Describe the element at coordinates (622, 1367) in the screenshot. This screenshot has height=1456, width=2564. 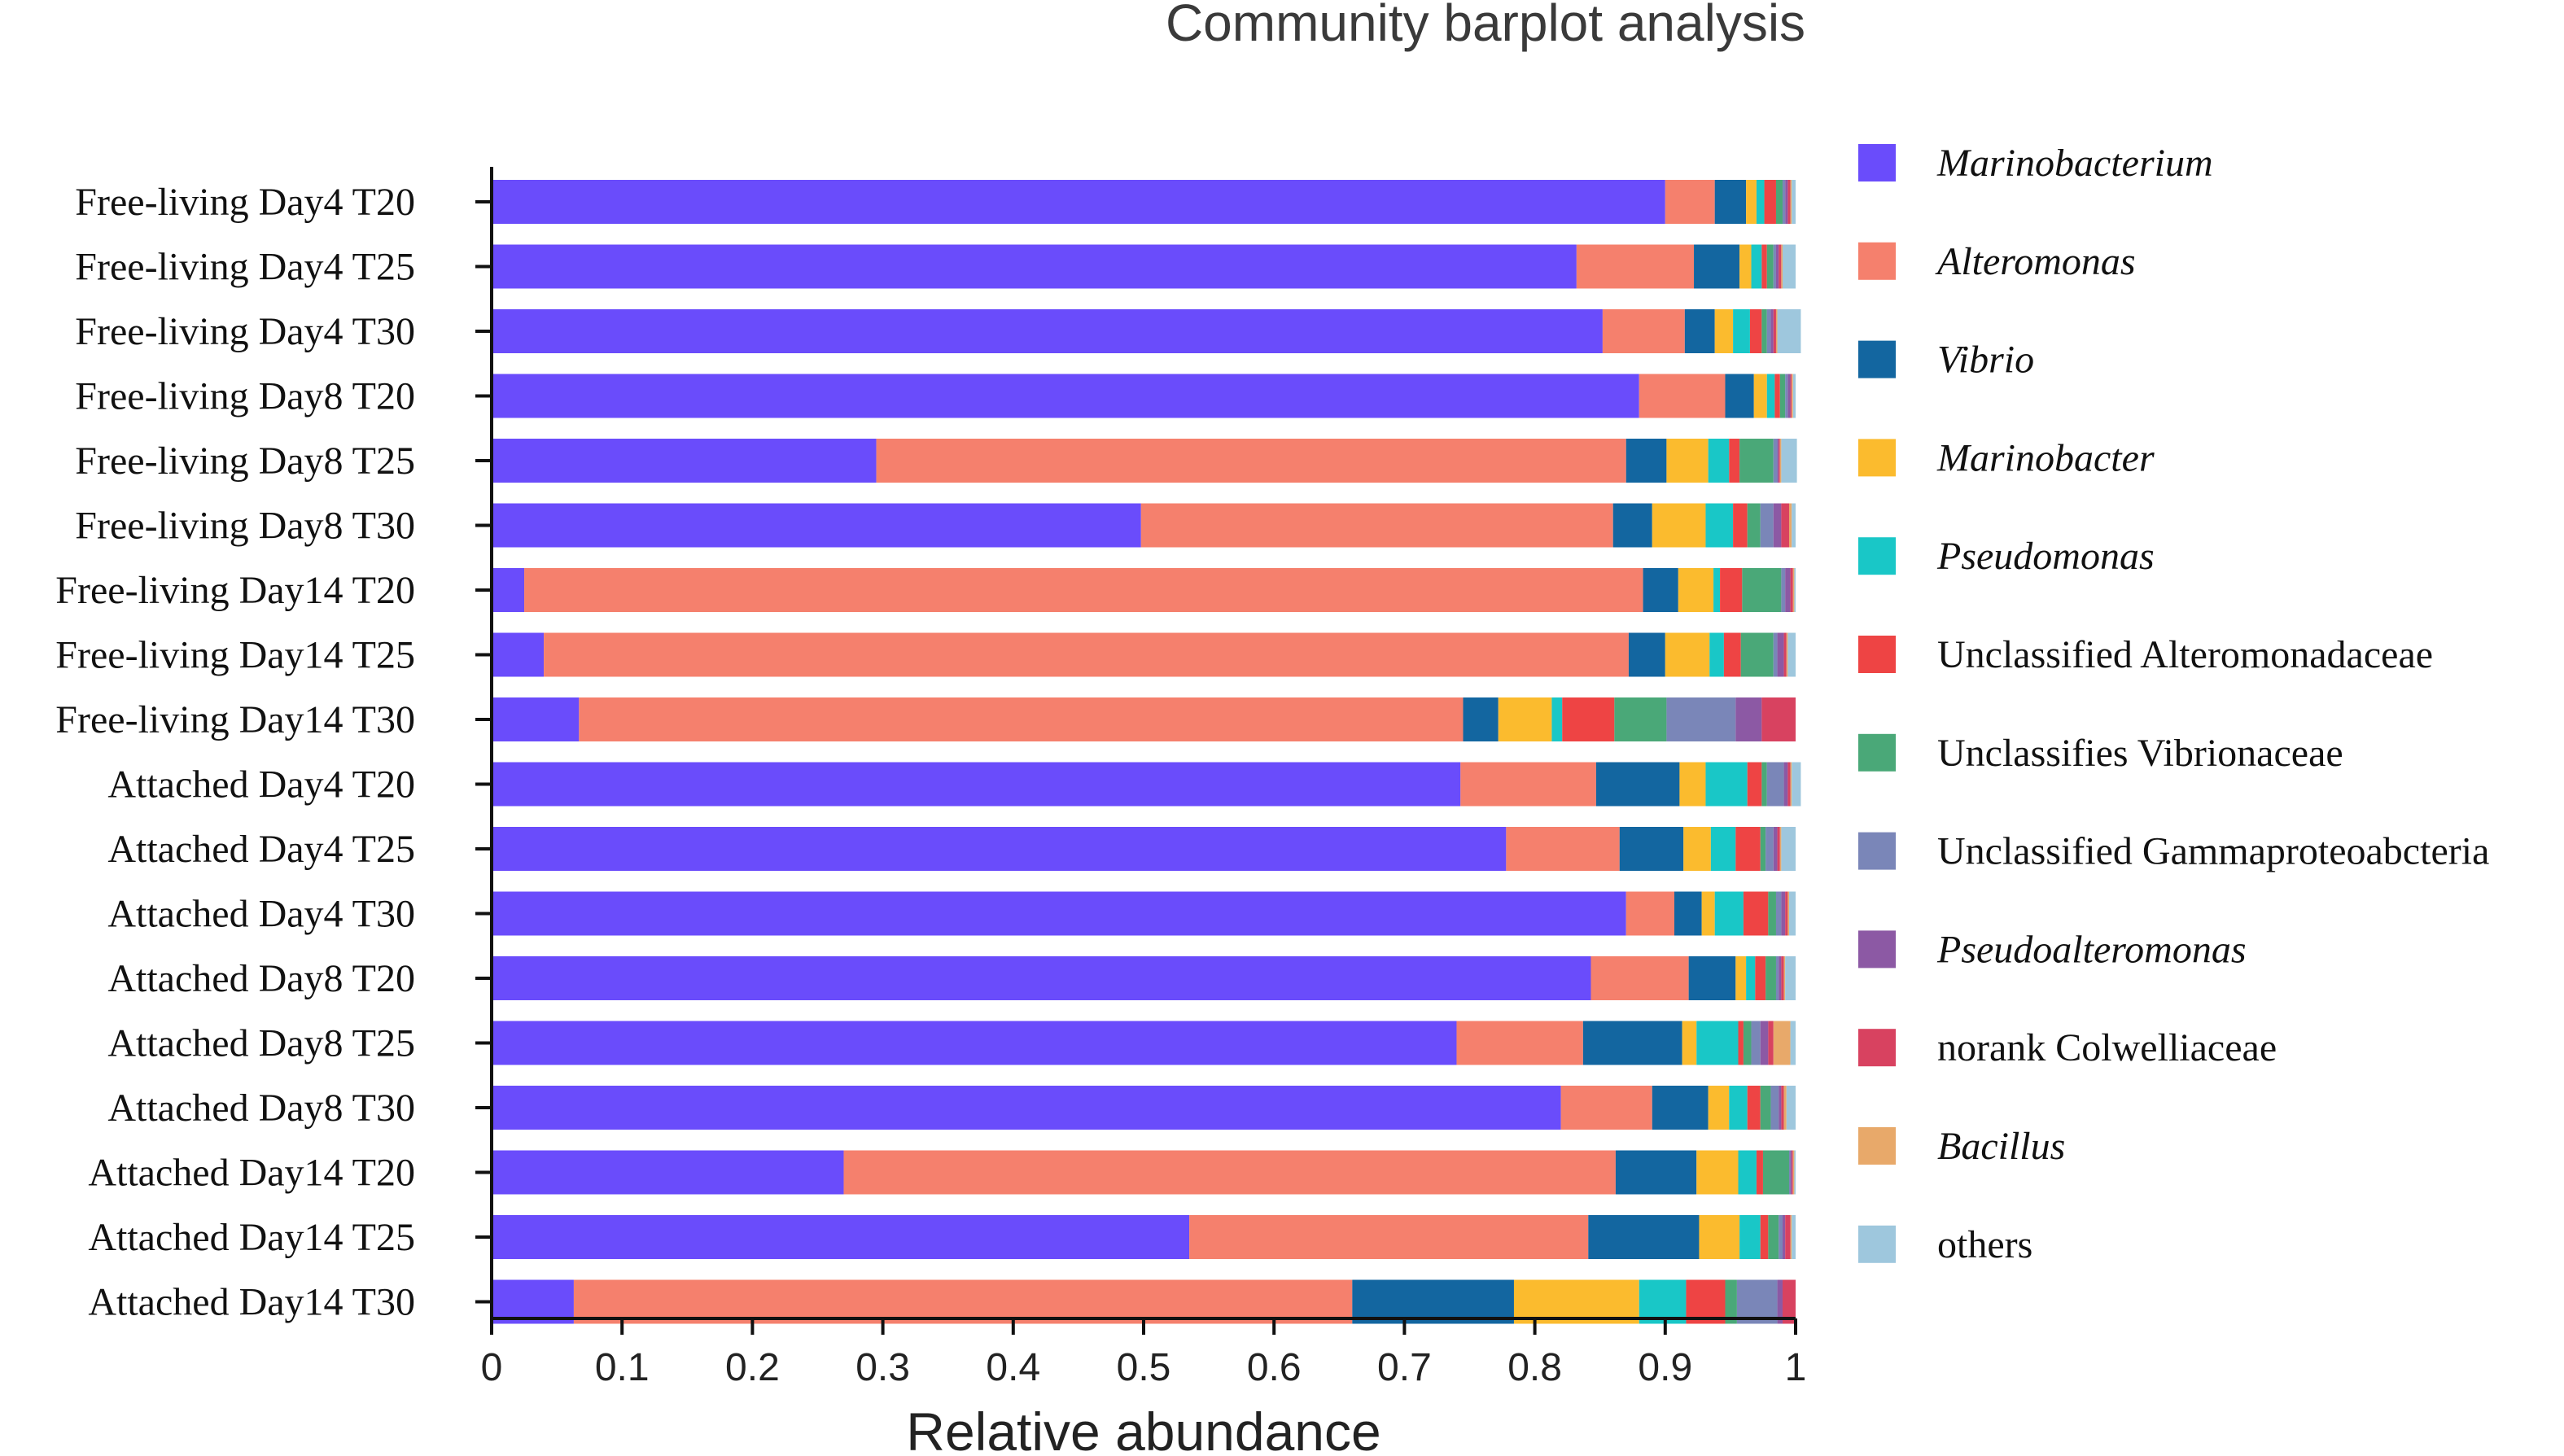
I see `x-tick-label: 0.1` at that location.